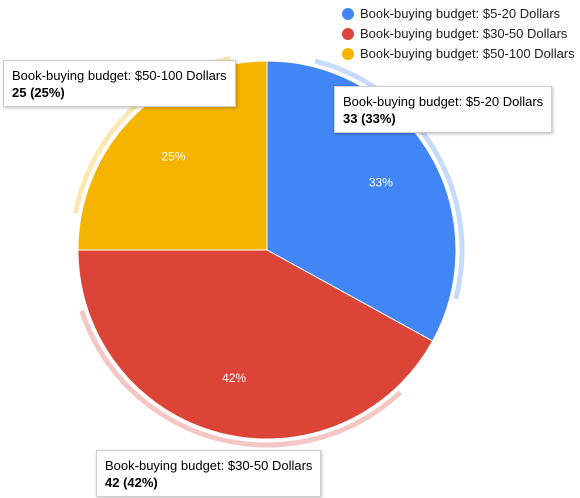 The image size is (580, 498). What do you see at coordinates (38, 92) in the screenshot?
I see `tooltip-value: 25 (25%)` at bounding box center [38, 92].